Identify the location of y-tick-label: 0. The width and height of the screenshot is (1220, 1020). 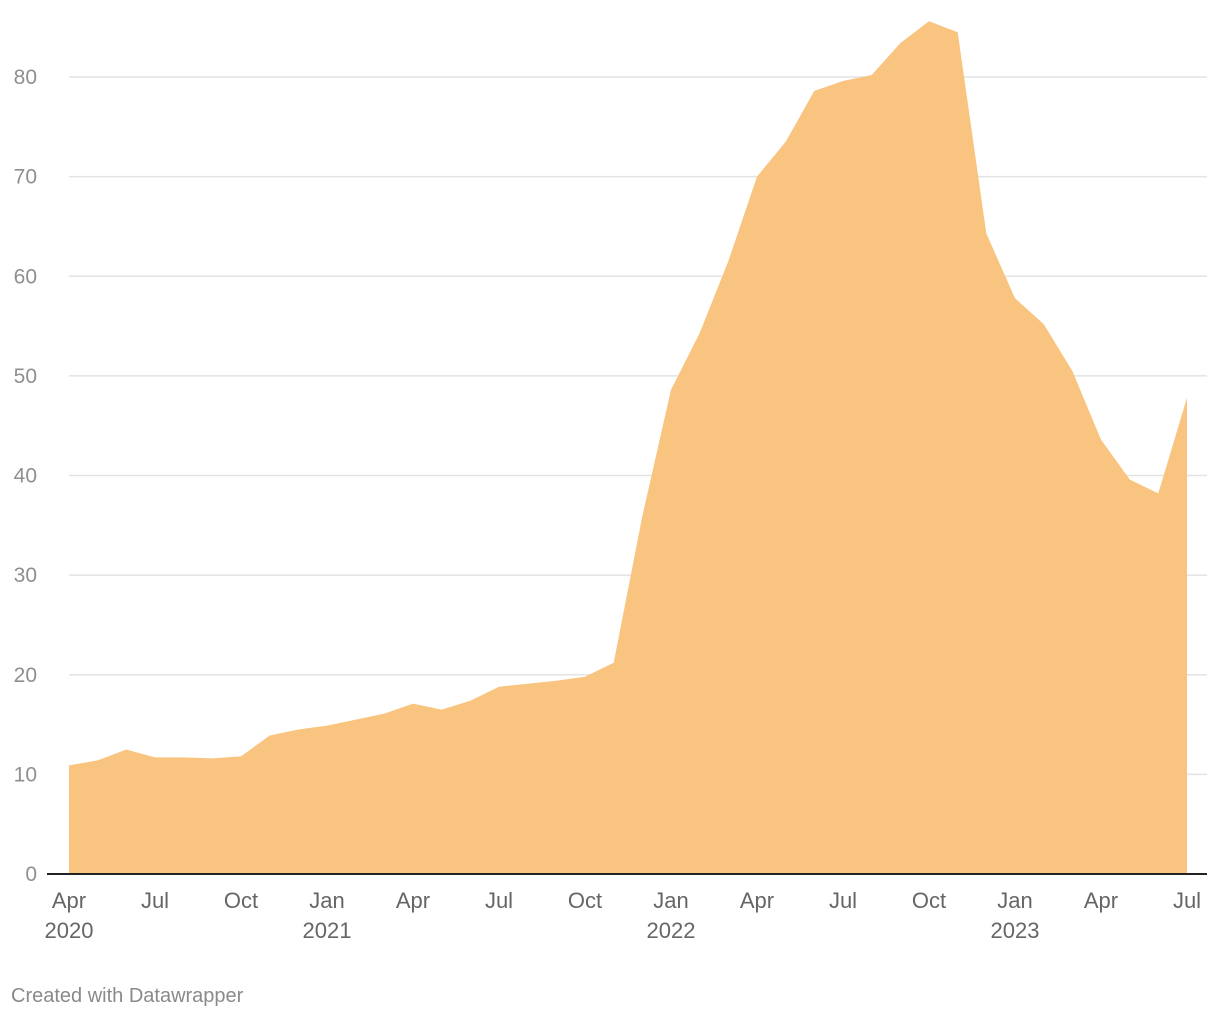
(31, 874).